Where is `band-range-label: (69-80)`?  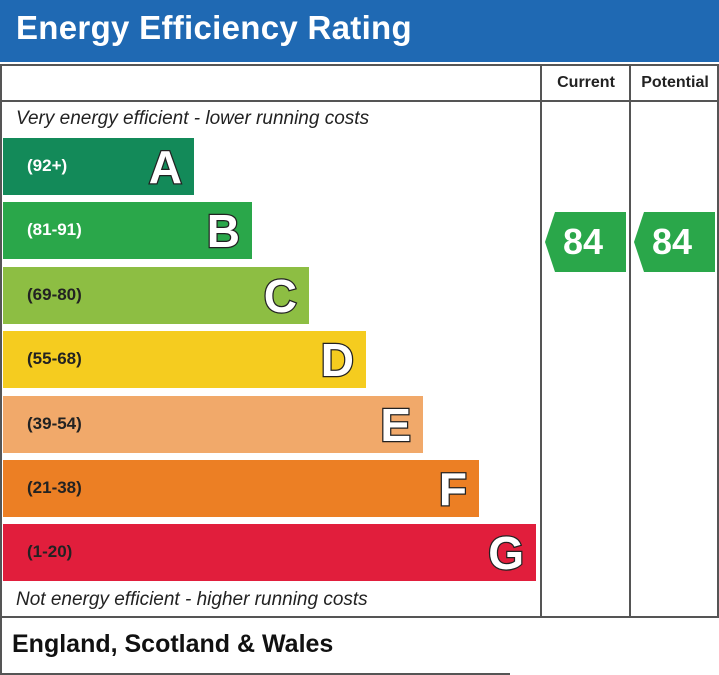
band-range-label: (69-80) is located at coordinates (54, 294).